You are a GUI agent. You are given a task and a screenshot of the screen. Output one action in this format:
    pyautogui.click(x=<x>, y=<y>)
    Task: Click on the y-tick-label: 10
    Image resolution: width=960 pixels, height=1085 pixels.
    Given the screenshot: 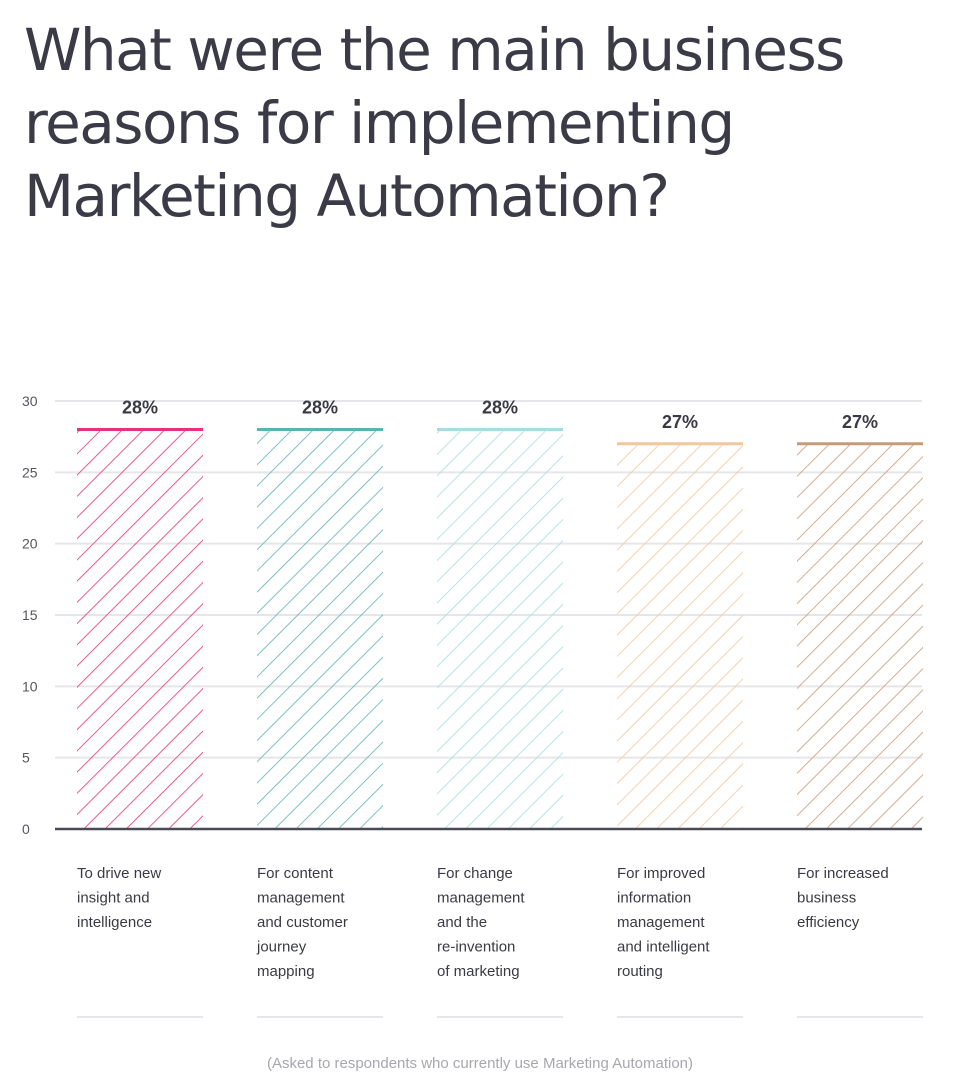 What is the action you would take?
    pyautogui.click(x=30, y=686)
    